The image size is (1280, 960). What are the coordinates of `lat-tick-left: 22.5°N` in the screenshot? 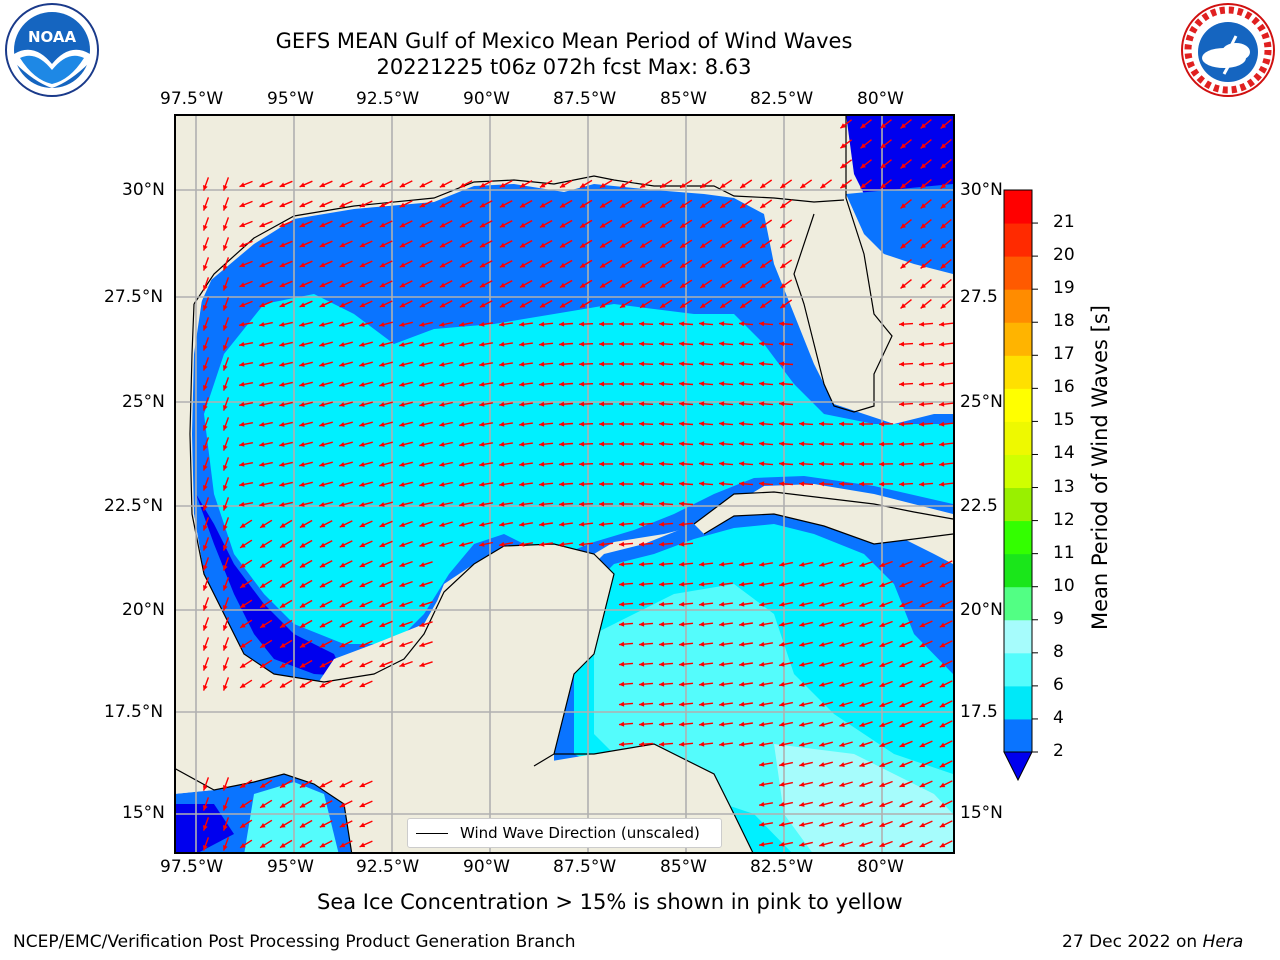 It's located at (134, 506).